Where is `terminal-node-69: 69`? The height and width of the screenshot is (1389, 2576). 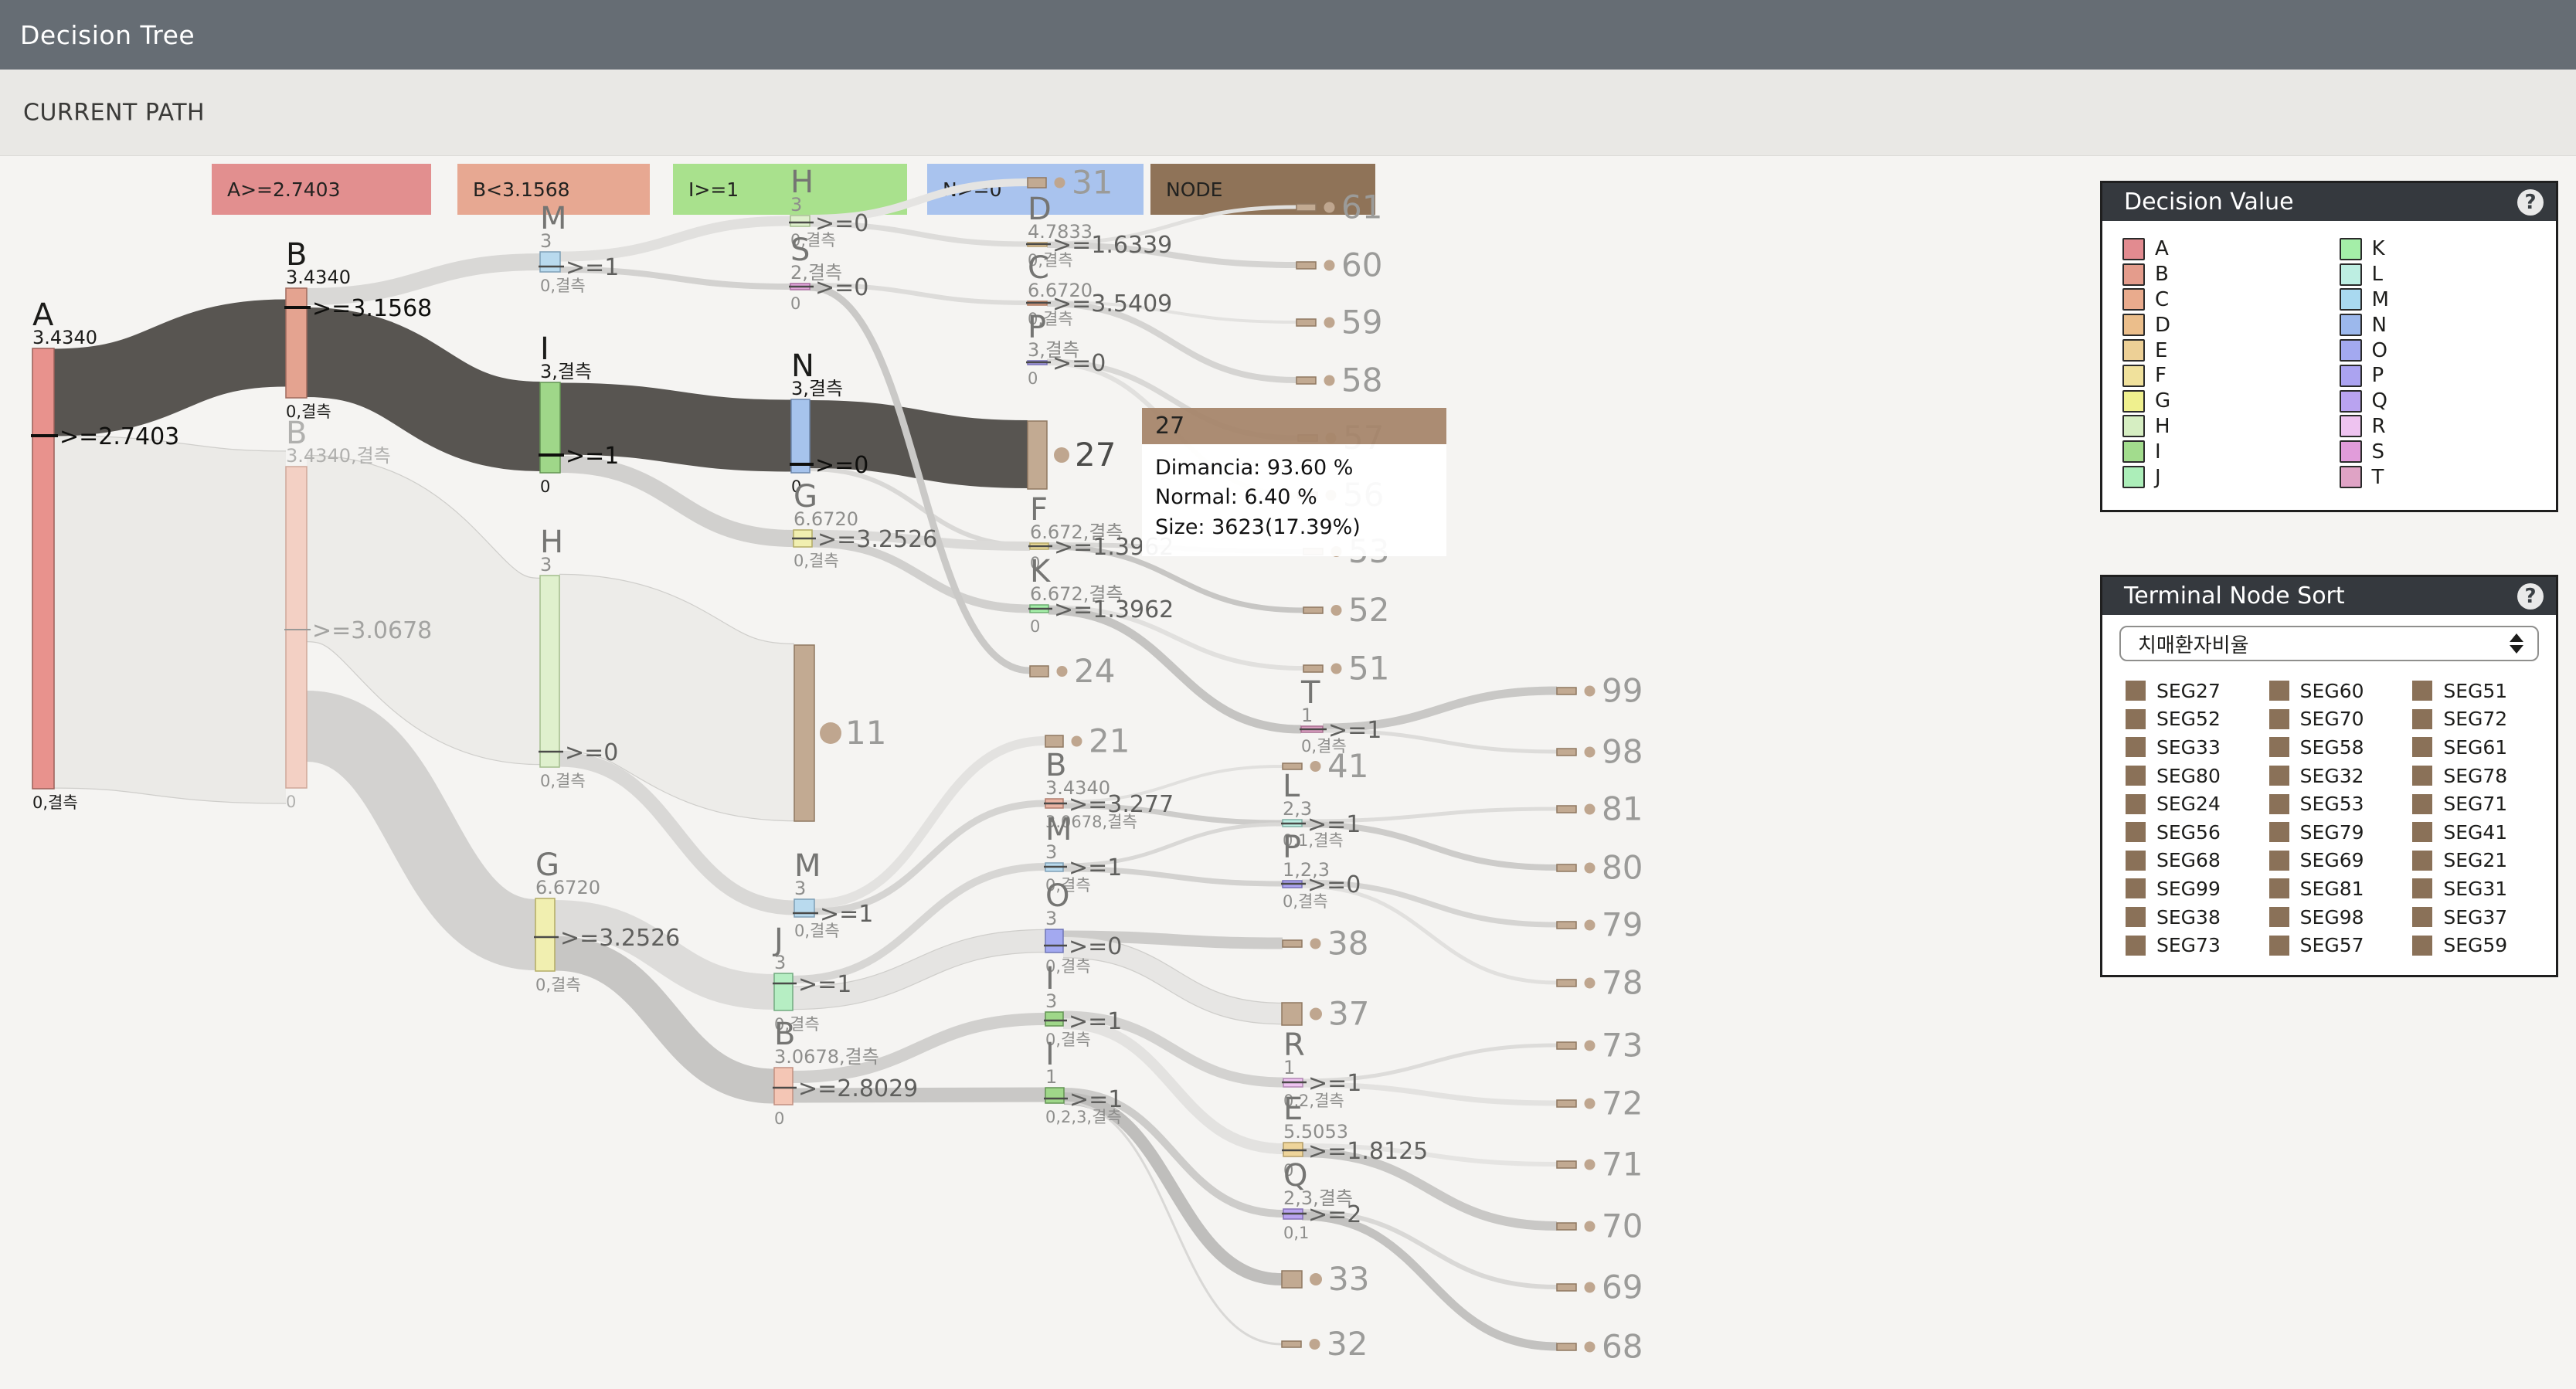
terminal-node-69: 69 is located at coordinates (1599, 1287).